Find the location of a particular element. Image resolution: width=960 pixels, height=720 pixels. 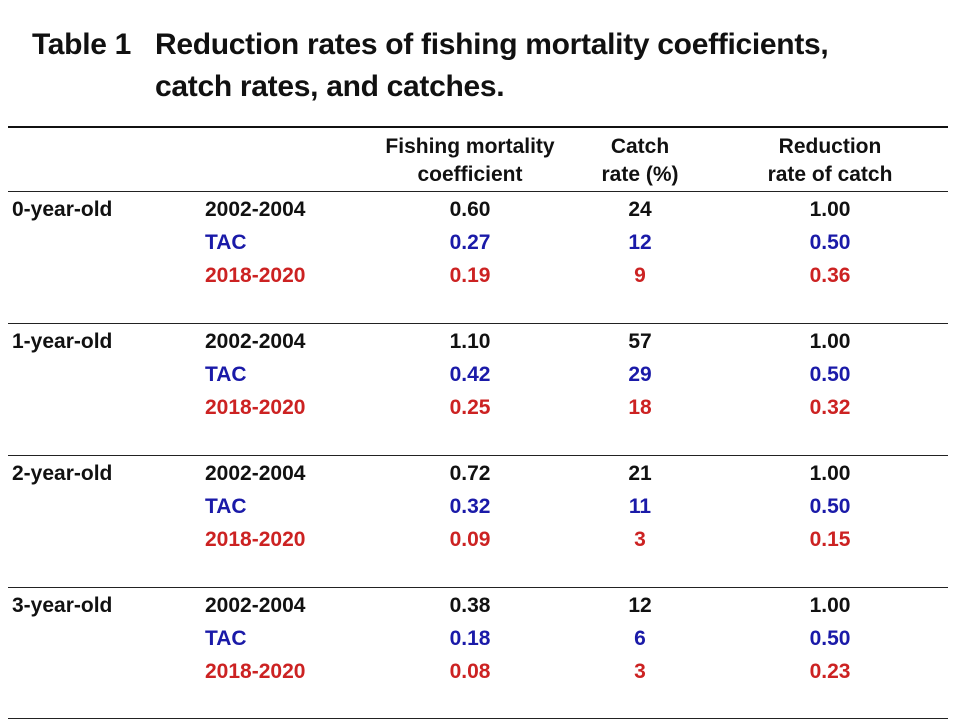

title-line-2: catch rates, and catches. is located at coordinates (330, 86).